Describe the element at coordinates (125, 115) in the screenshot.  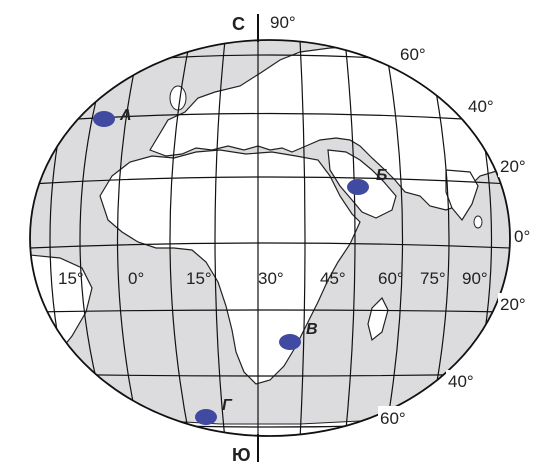
I see `point-a-label: А` at that location.